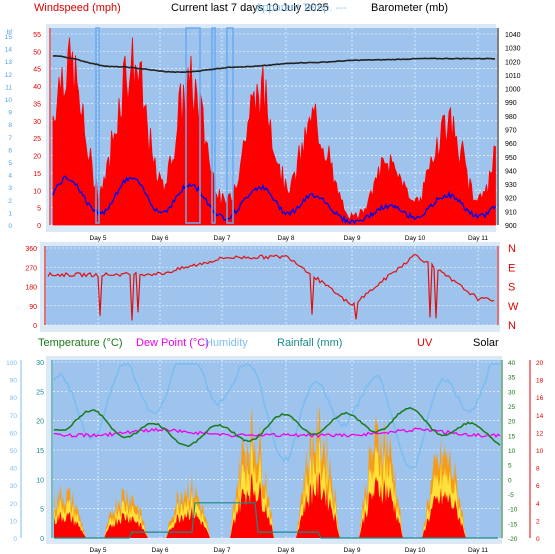  What do you see at coordinates (37, 87) in the screenshot?
I see `wind-tick-label: 40` at bounding box center [37, 87].